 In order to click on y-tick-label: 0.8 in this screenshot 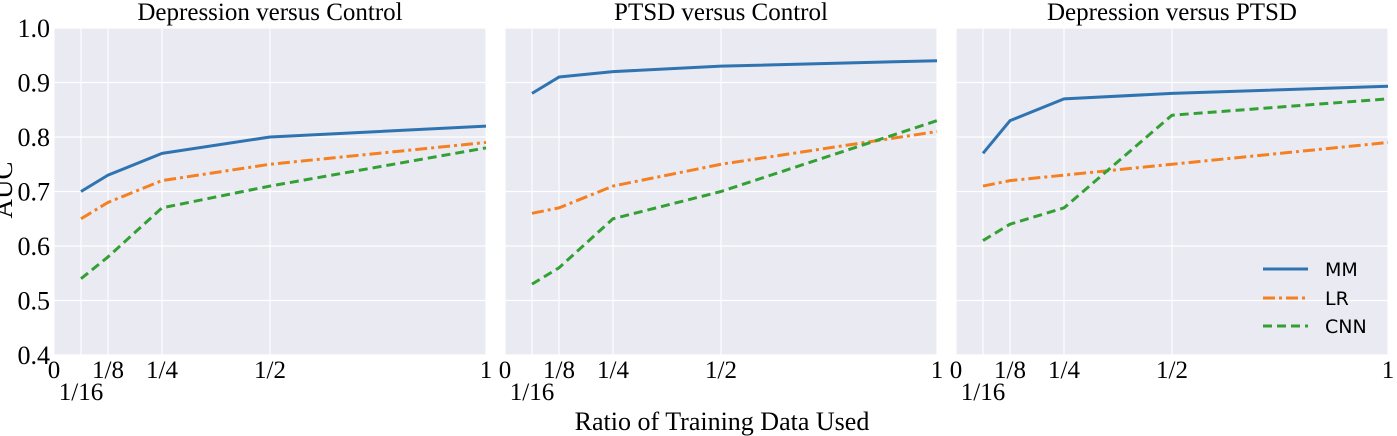, I will do `click(34, 137)`.